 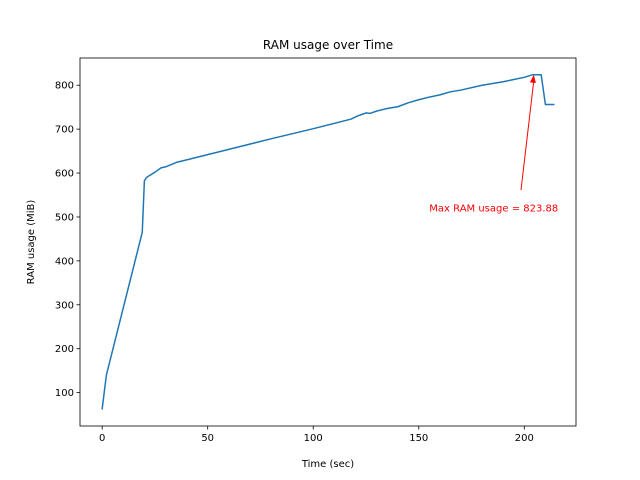 What do you see at coordinates (31, 242) in the screenshot?
I see `y-axis-label: RAM usage (MiB)` at bounding box center [31, 242].